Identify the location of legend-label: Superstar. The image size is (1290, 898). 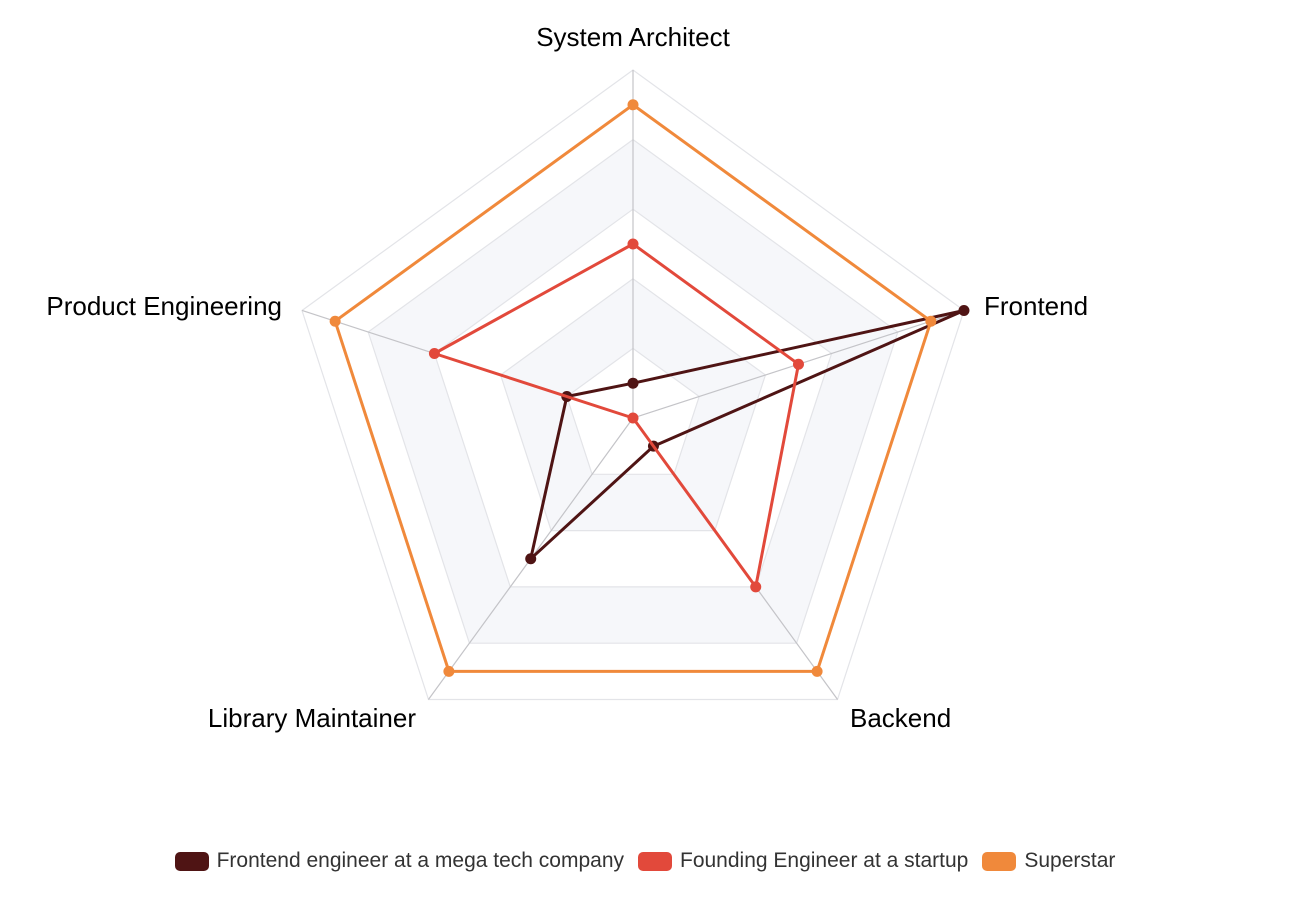
(1070, 860).